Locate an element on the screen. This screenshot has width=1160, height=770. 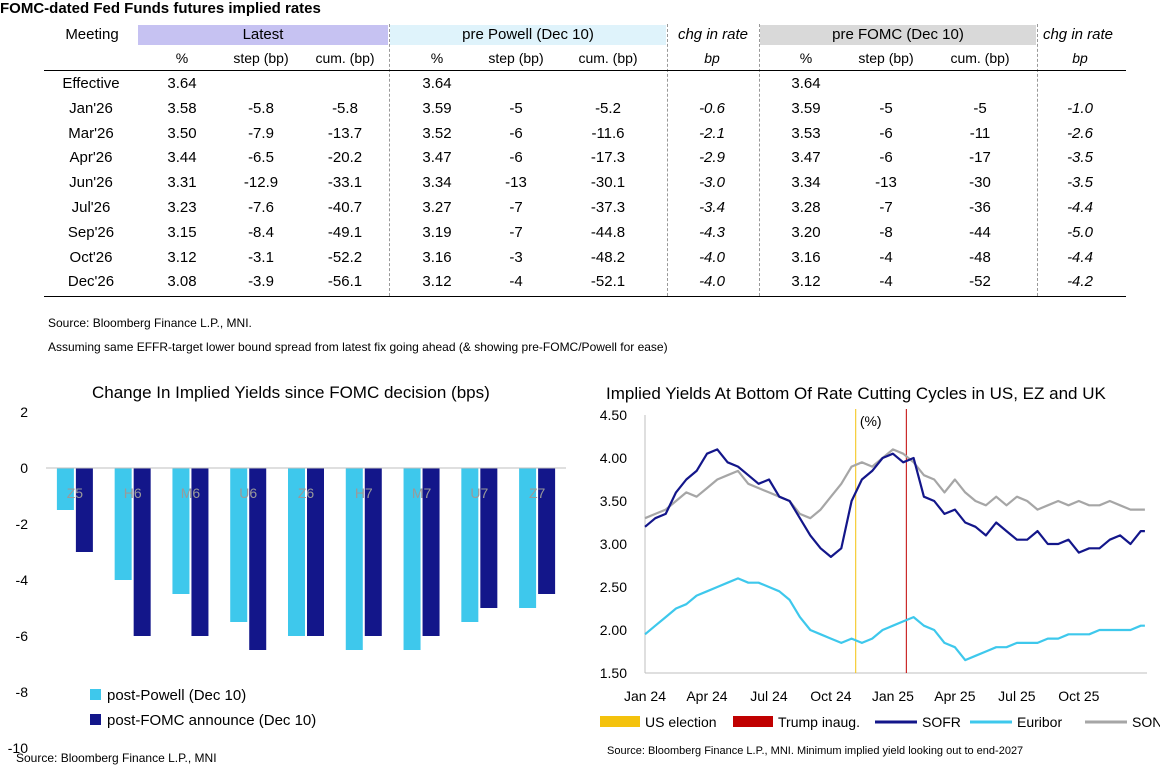
table-cell: -7.9 is located at coordinates (261, 133).